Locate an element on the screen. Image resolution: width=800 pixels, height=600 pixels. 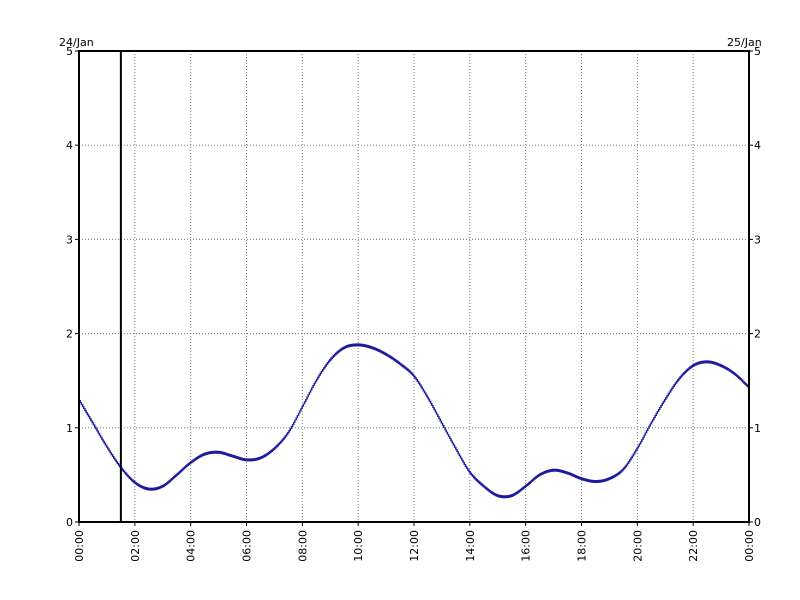
y-tick-label-right: 1 is located at coordinates (757, 428).